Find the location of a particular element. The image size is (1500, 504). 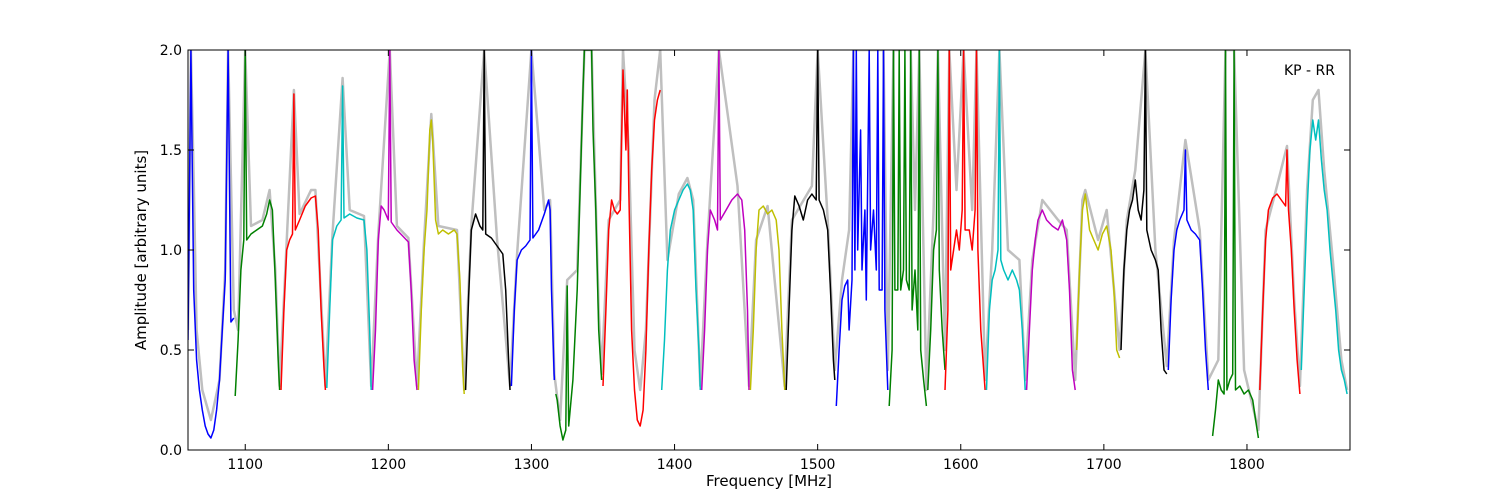

y-tick-label: 1.0 is located at coordinates (171, 251).